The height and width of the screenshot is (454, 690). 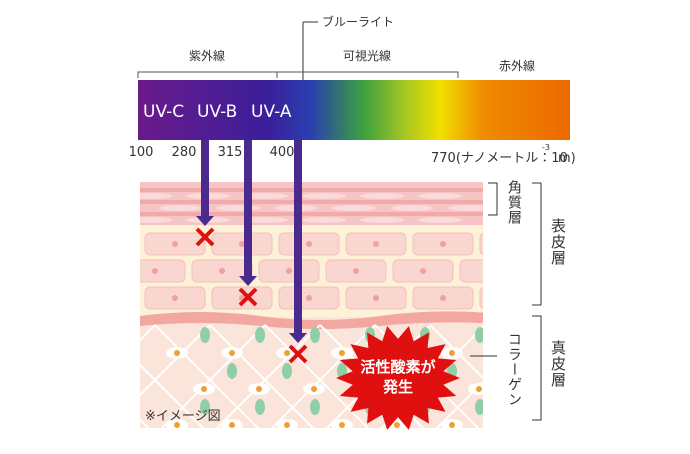 I want to click on wavelength: 400, so click(x=282, y=152).